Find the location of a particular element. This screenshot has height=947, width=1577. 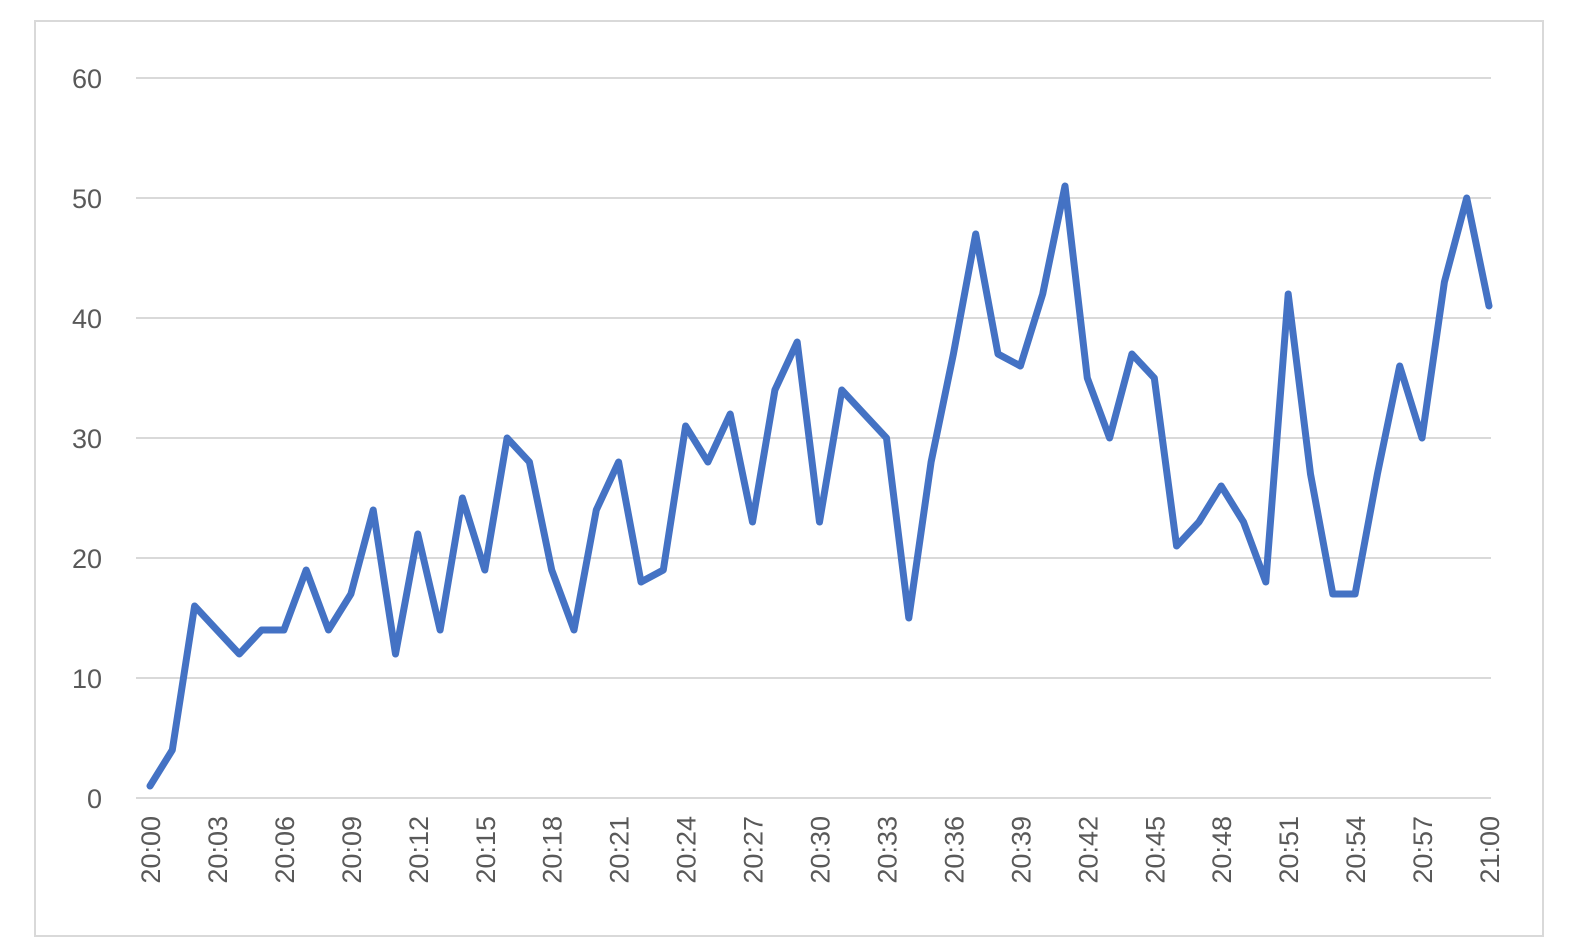

x-tick-label: 20:09 is located at coordinates (352, 850).